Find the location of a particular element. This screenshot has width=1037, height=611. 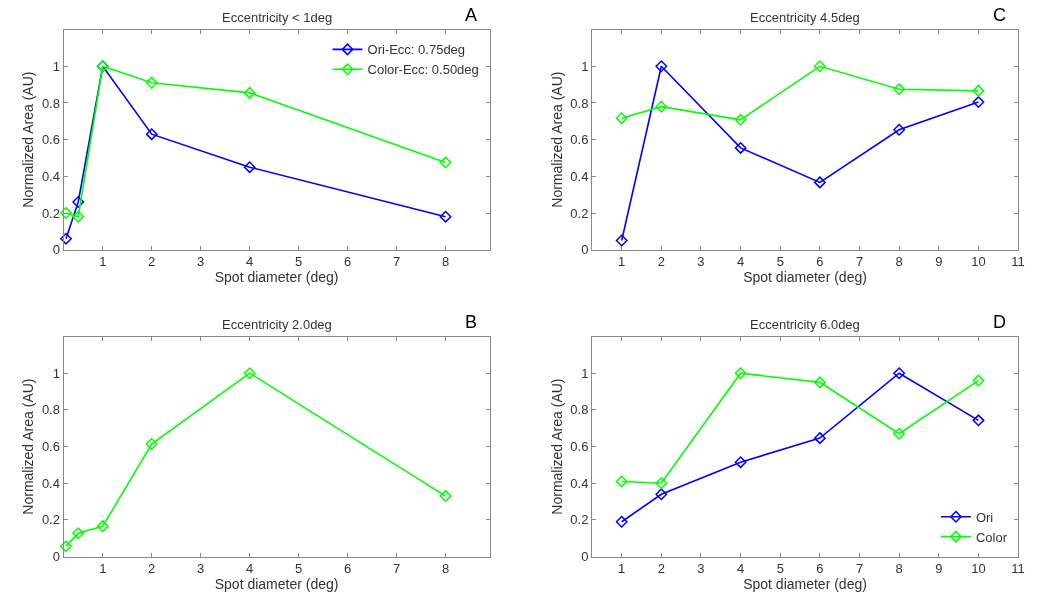

legend-label: Color-Ecc: 0.50deg is located at coordinates (423, 70).